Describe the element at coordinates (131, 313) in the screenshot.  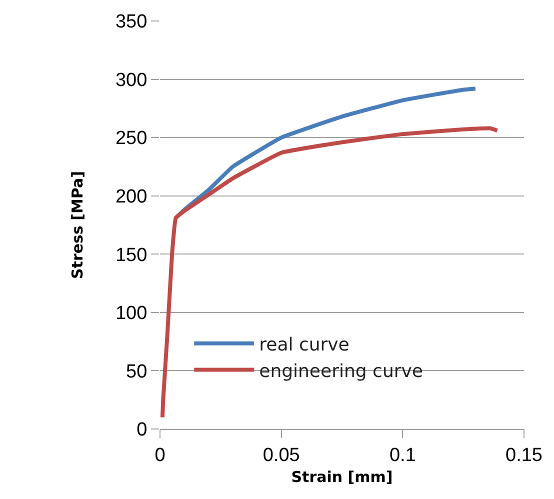
I see `y-tick-label: 100` at that location.